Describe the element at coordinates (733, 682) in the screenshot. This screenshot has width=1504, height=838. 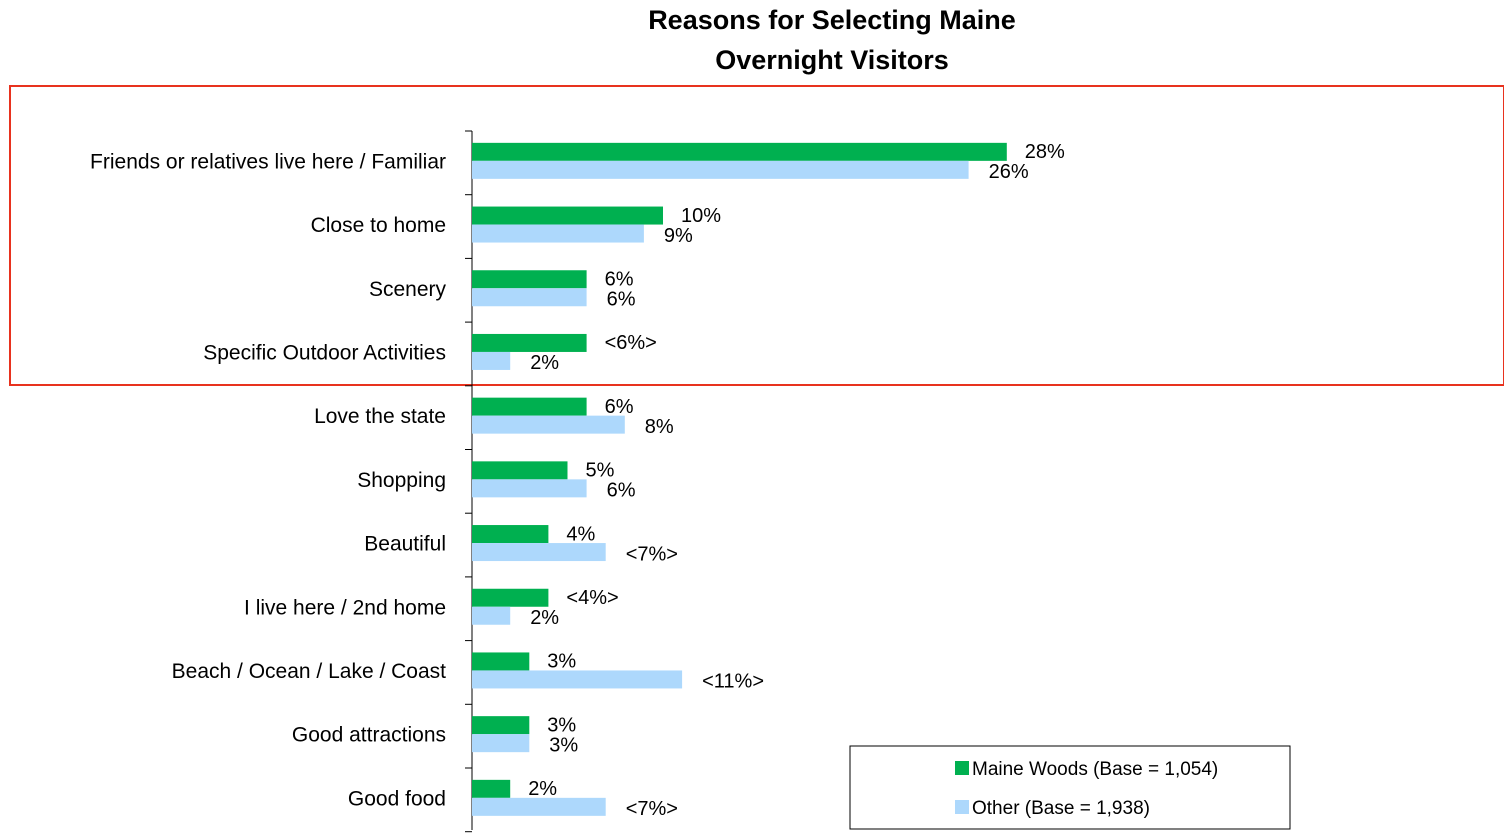
I see `value-label: <11%>` at that location.